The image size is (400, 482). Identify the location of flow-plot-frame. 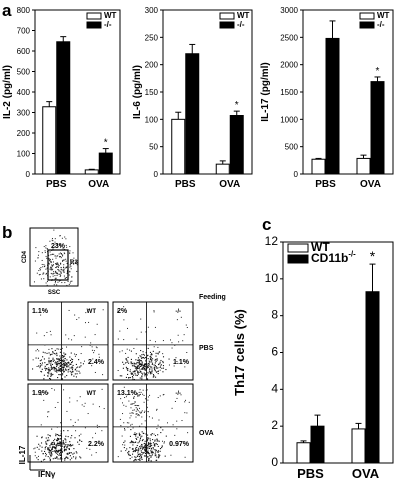
(68, 341).